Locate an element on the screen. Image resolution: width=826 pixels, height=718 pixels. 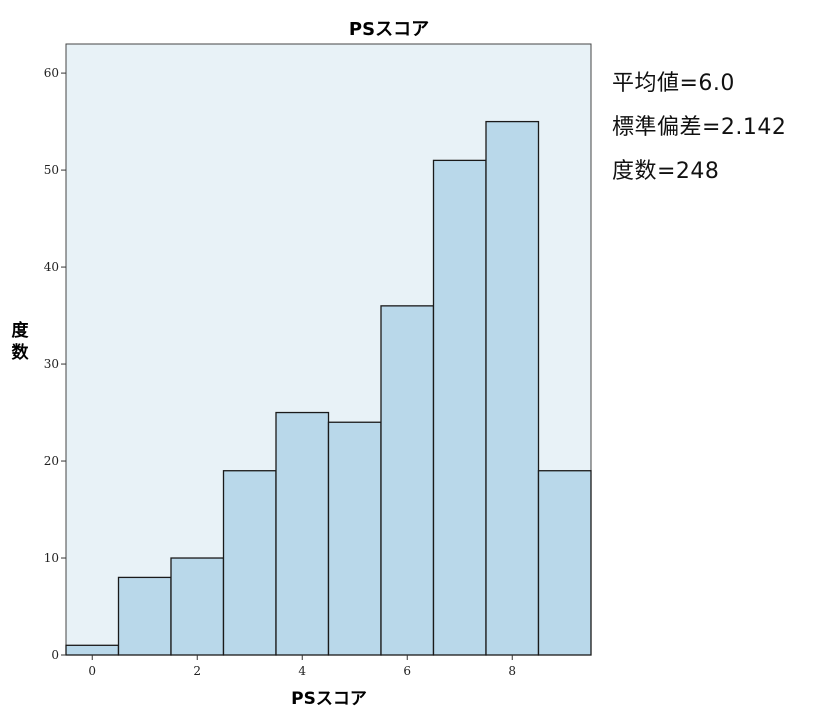
x-tick-label-4: 4 is located at coordinates (302, 671).